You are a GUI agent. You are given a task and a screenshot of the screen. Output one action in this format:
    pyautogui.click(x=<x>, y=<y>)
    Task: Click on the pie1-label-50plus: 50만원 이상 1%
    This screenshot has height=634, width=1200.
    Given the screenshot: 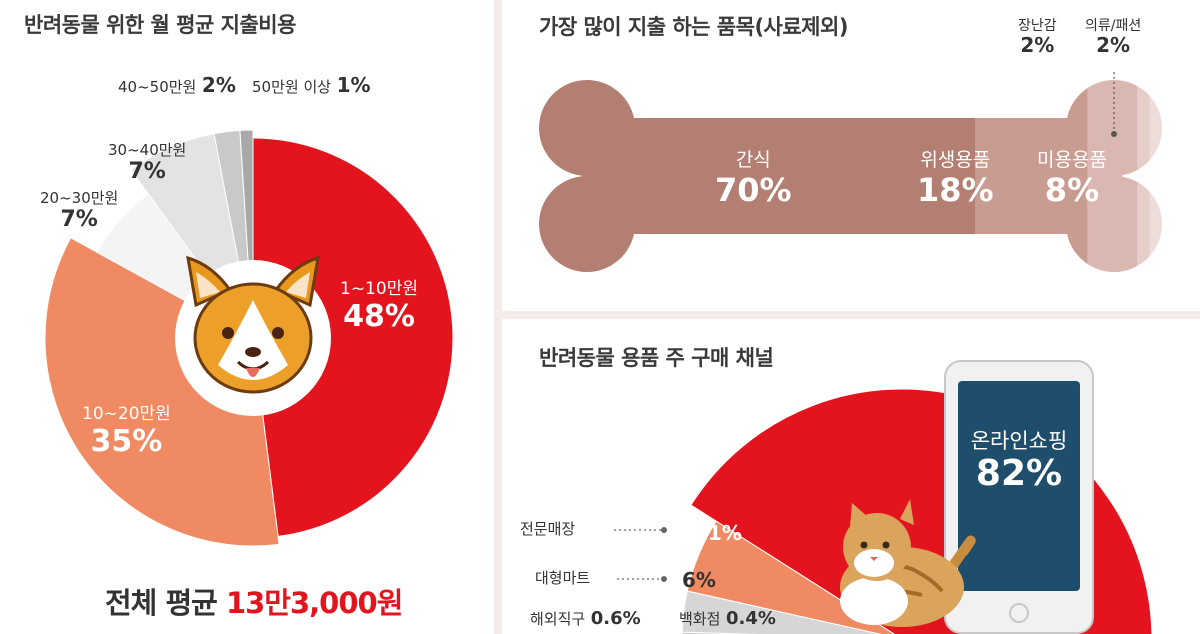 What is the action you would take?
    pyautogui.click(x=311, y=85)
    